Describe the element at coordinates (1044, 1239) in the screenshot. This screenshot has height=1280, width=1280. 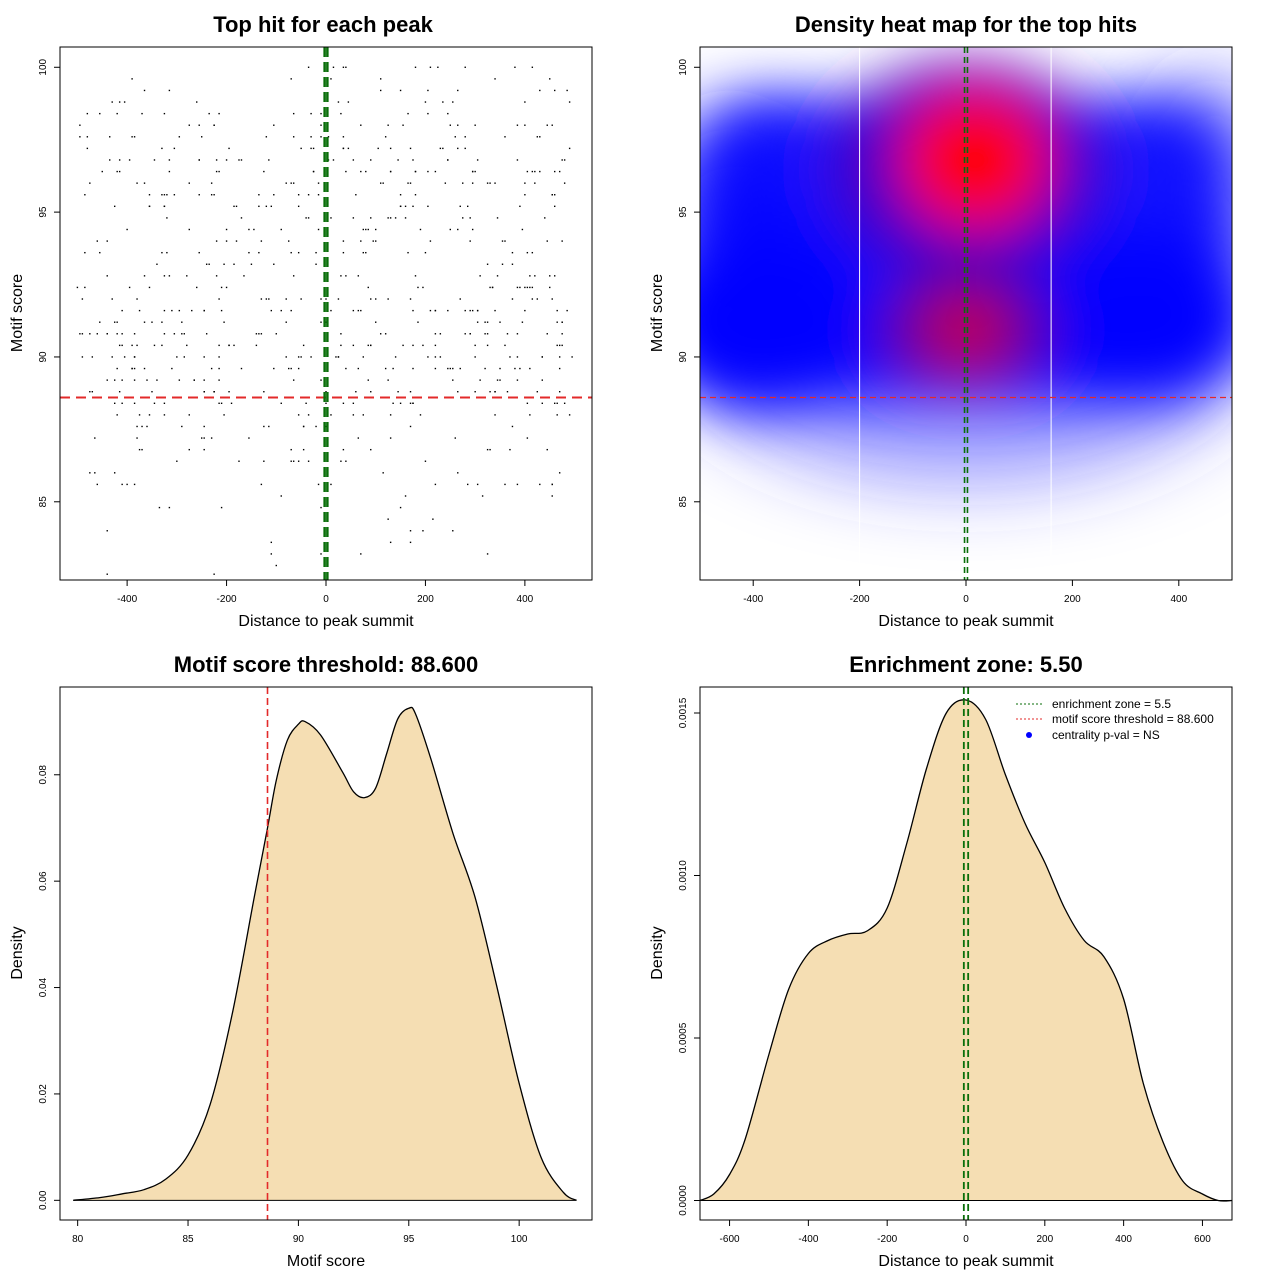
I see `x-tick-label: 200` at that location.